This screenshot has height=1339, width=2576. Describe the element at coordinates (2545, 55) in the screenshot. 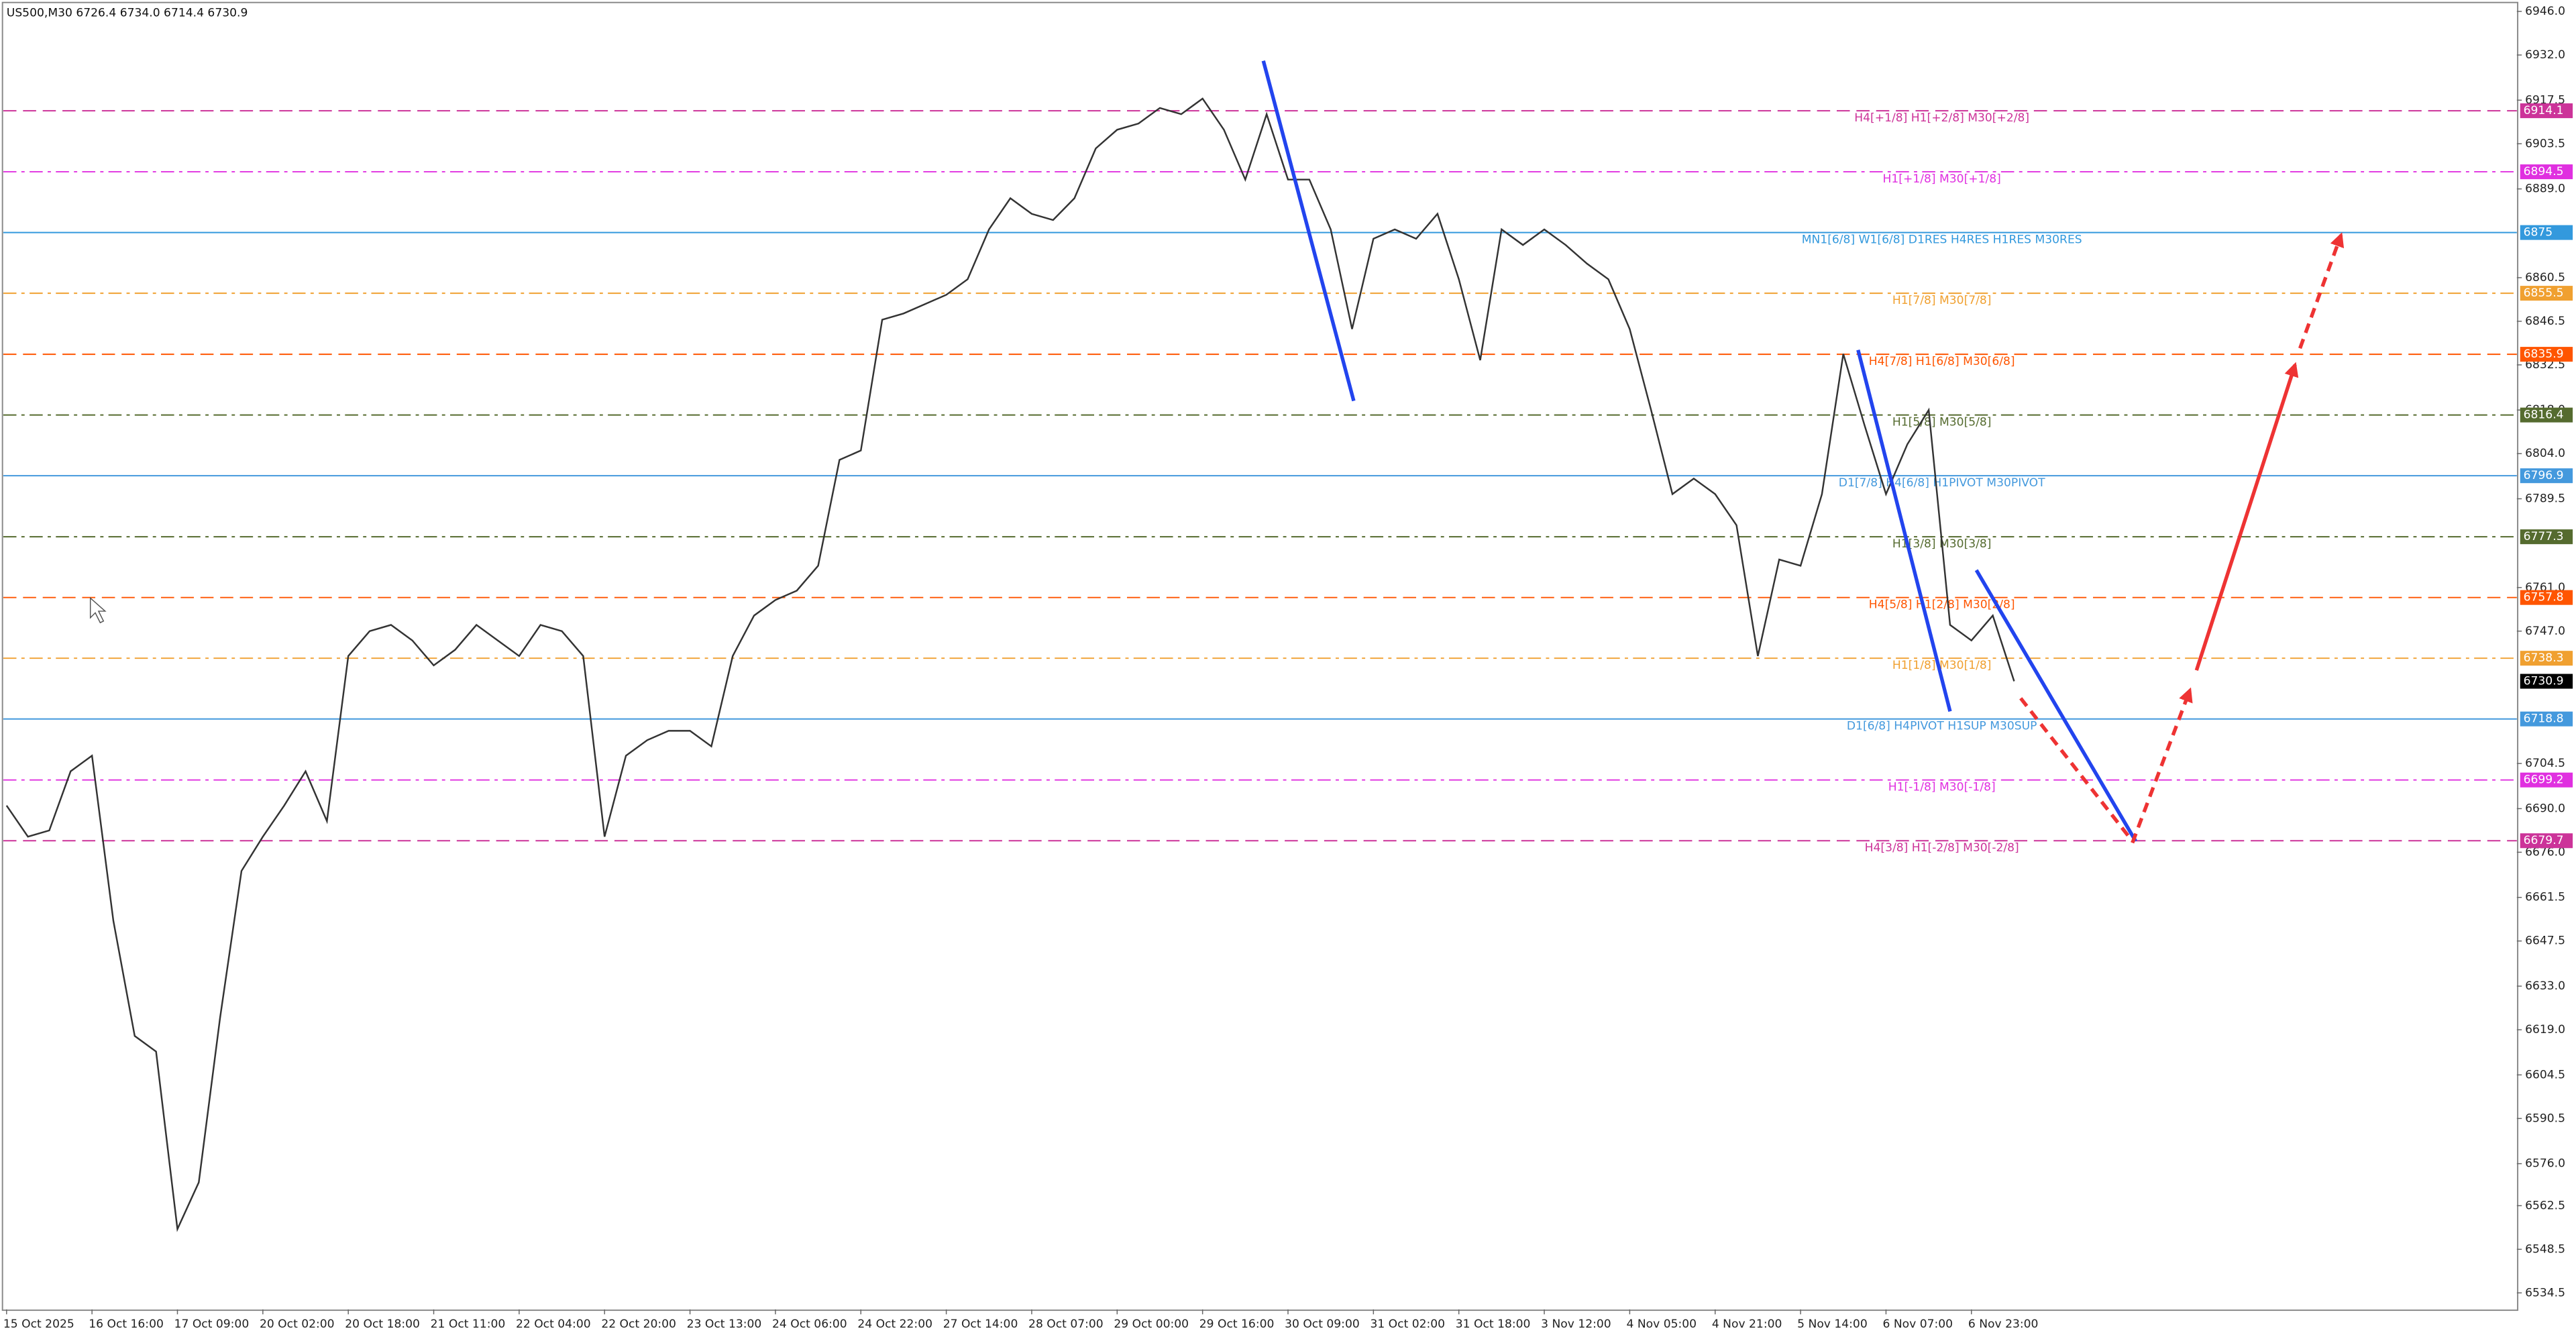

I see `y-tick-label: 6932.0` at that location.